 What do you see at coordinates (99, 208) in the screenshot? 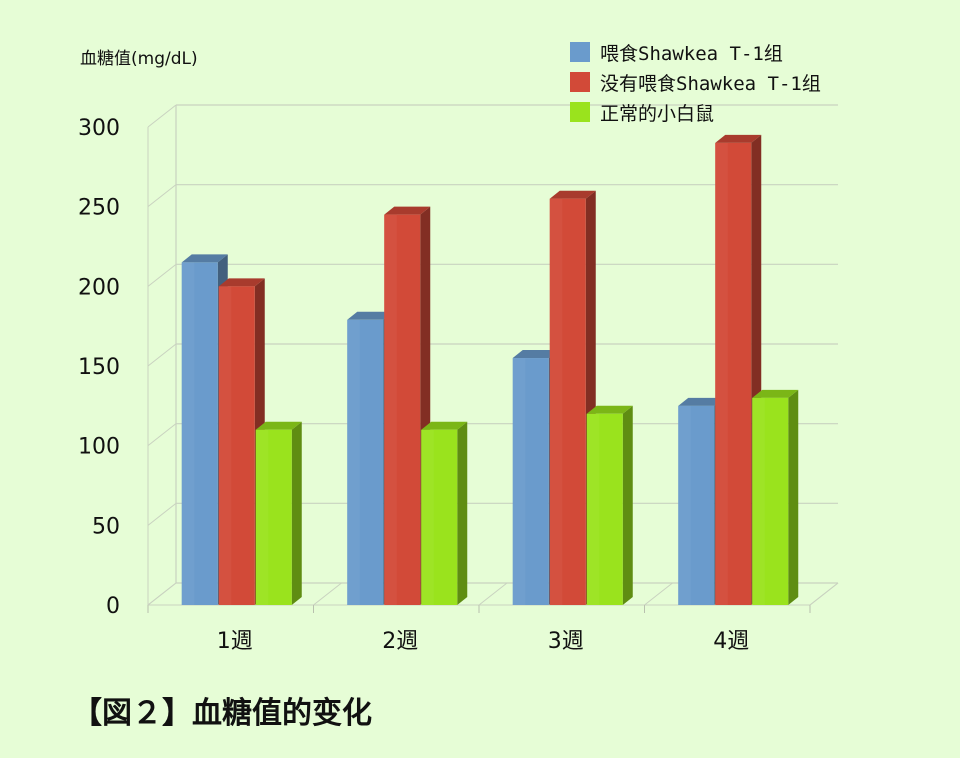
I see `y-tick-label: 250` at bounding box center [99, 208].